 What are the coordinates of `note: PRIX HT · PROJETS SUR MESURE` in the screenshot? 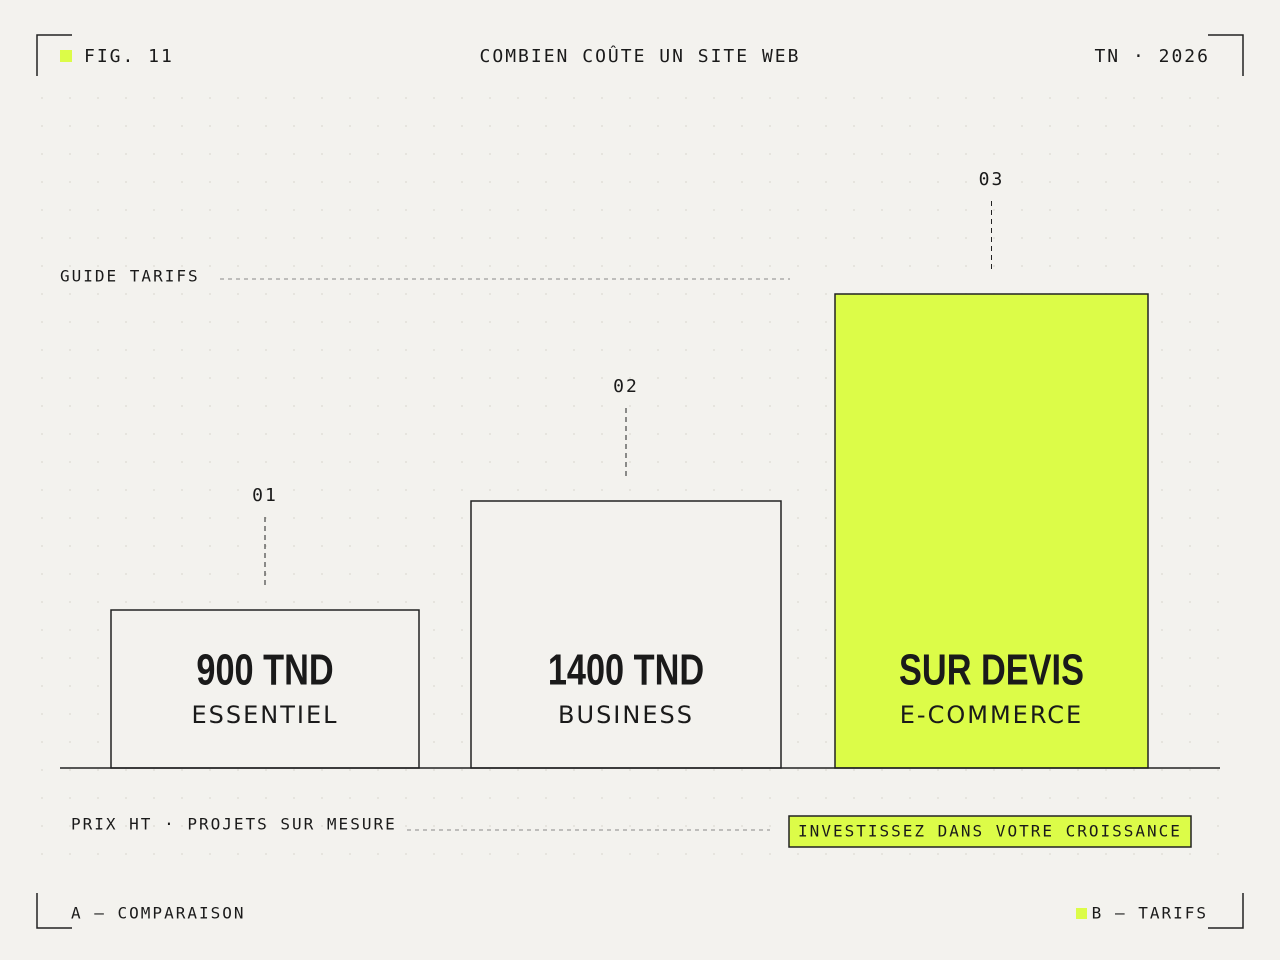 It's located at (234, 824).